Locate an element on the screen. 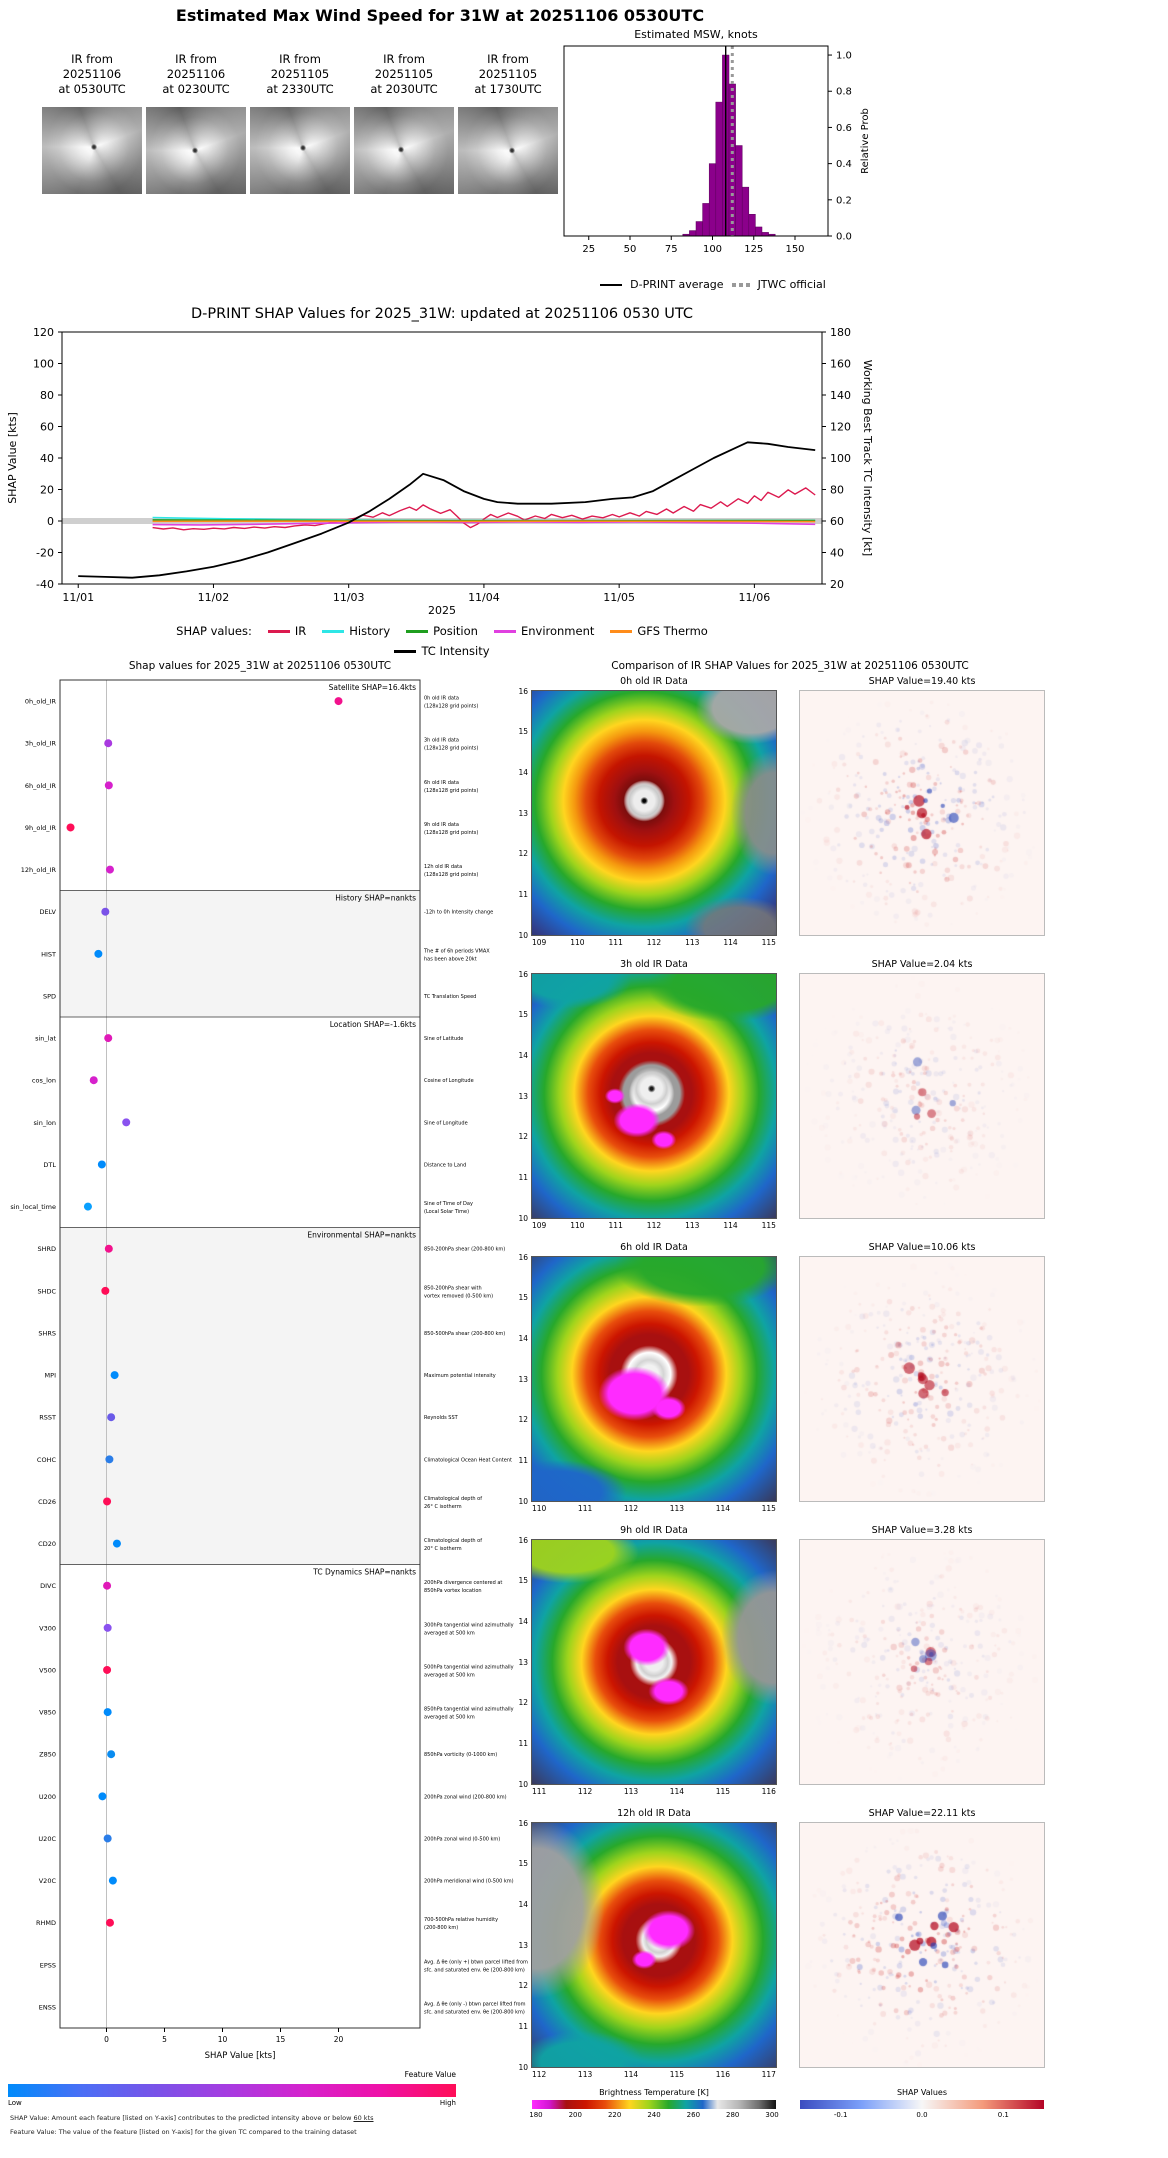 The width and height of the screenshot is (1168, 2158). ir-thumbnail-image is located at coordinates (404, 150).